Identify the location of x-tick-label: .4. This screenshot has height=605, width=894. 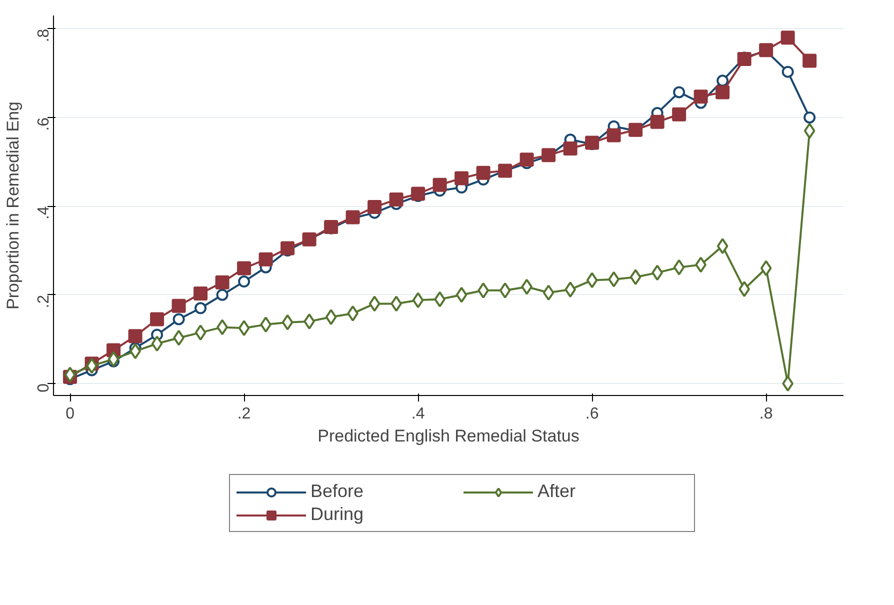
(418, 414).